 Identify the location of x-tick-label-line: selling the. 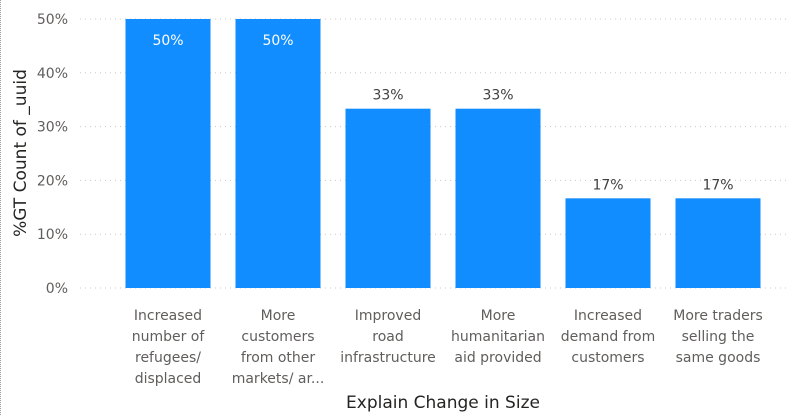
(718, 337).